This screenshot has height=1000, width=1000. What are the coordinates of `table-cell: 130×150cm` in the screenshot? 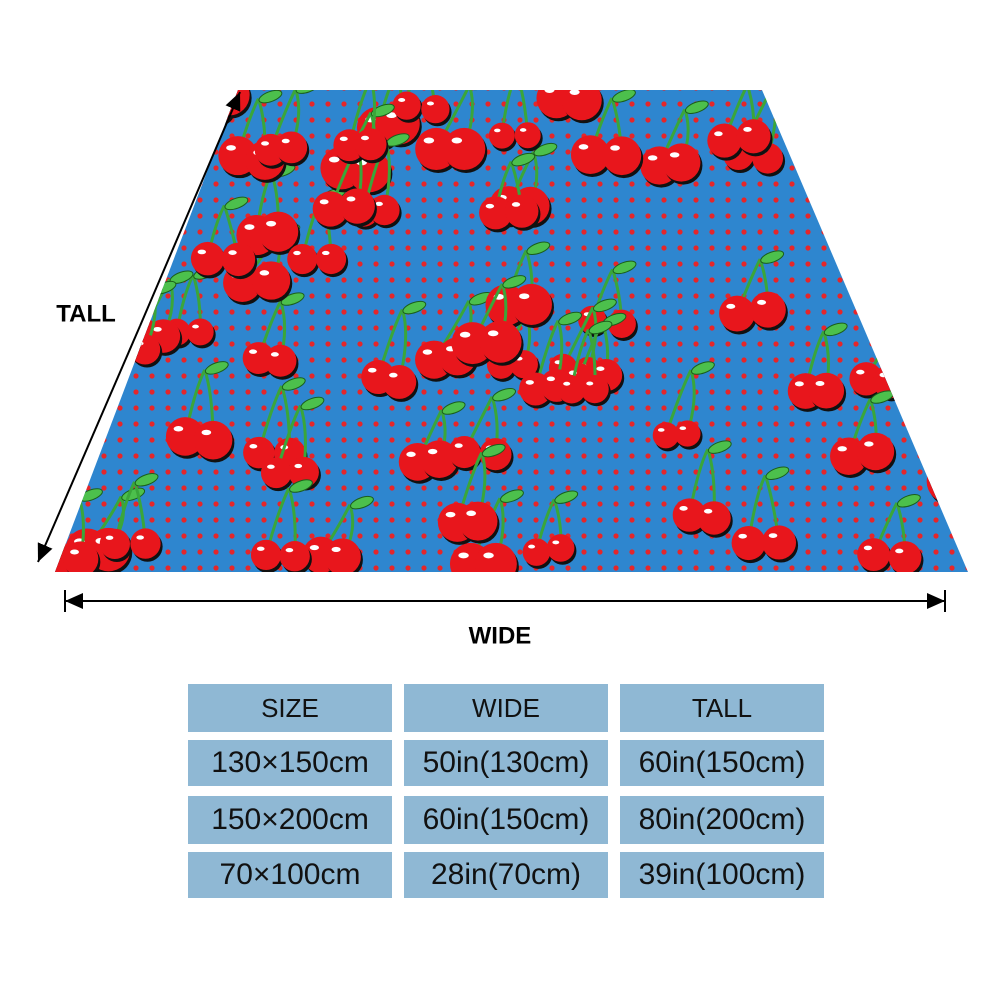 It's located at (290, 763).